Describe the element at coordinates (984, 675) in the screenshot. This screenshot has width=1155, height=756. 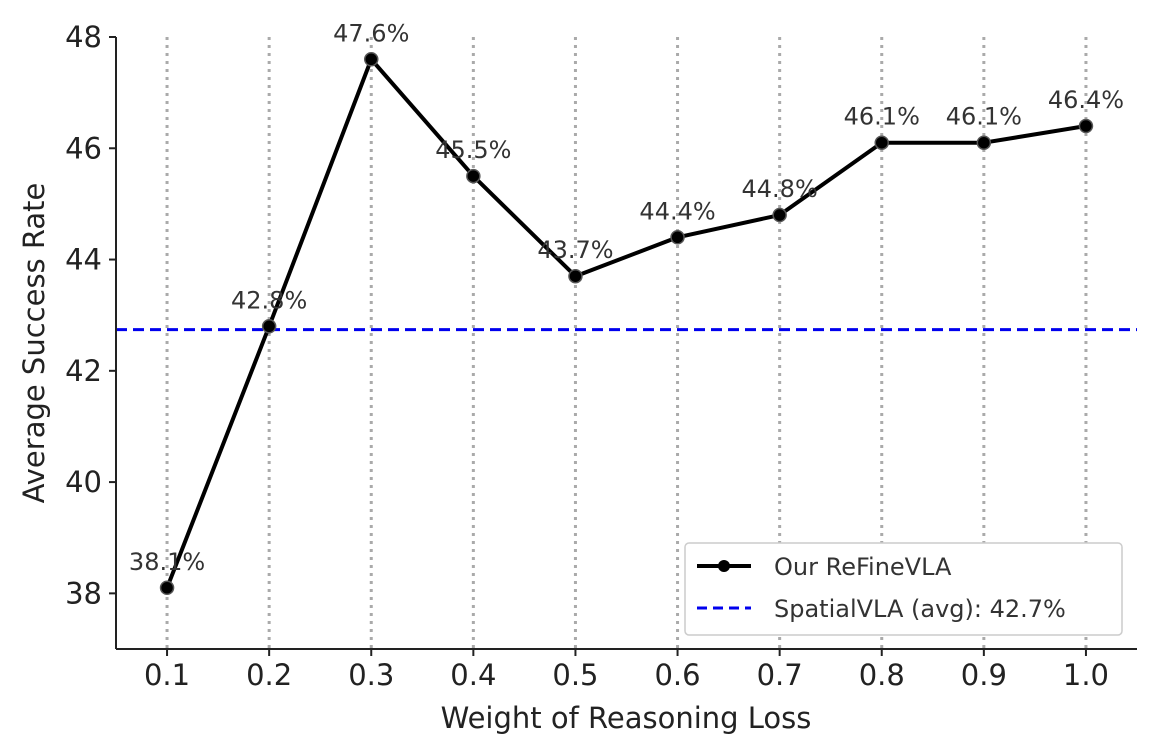
I see `x-tick-label: 0.9` at that location.